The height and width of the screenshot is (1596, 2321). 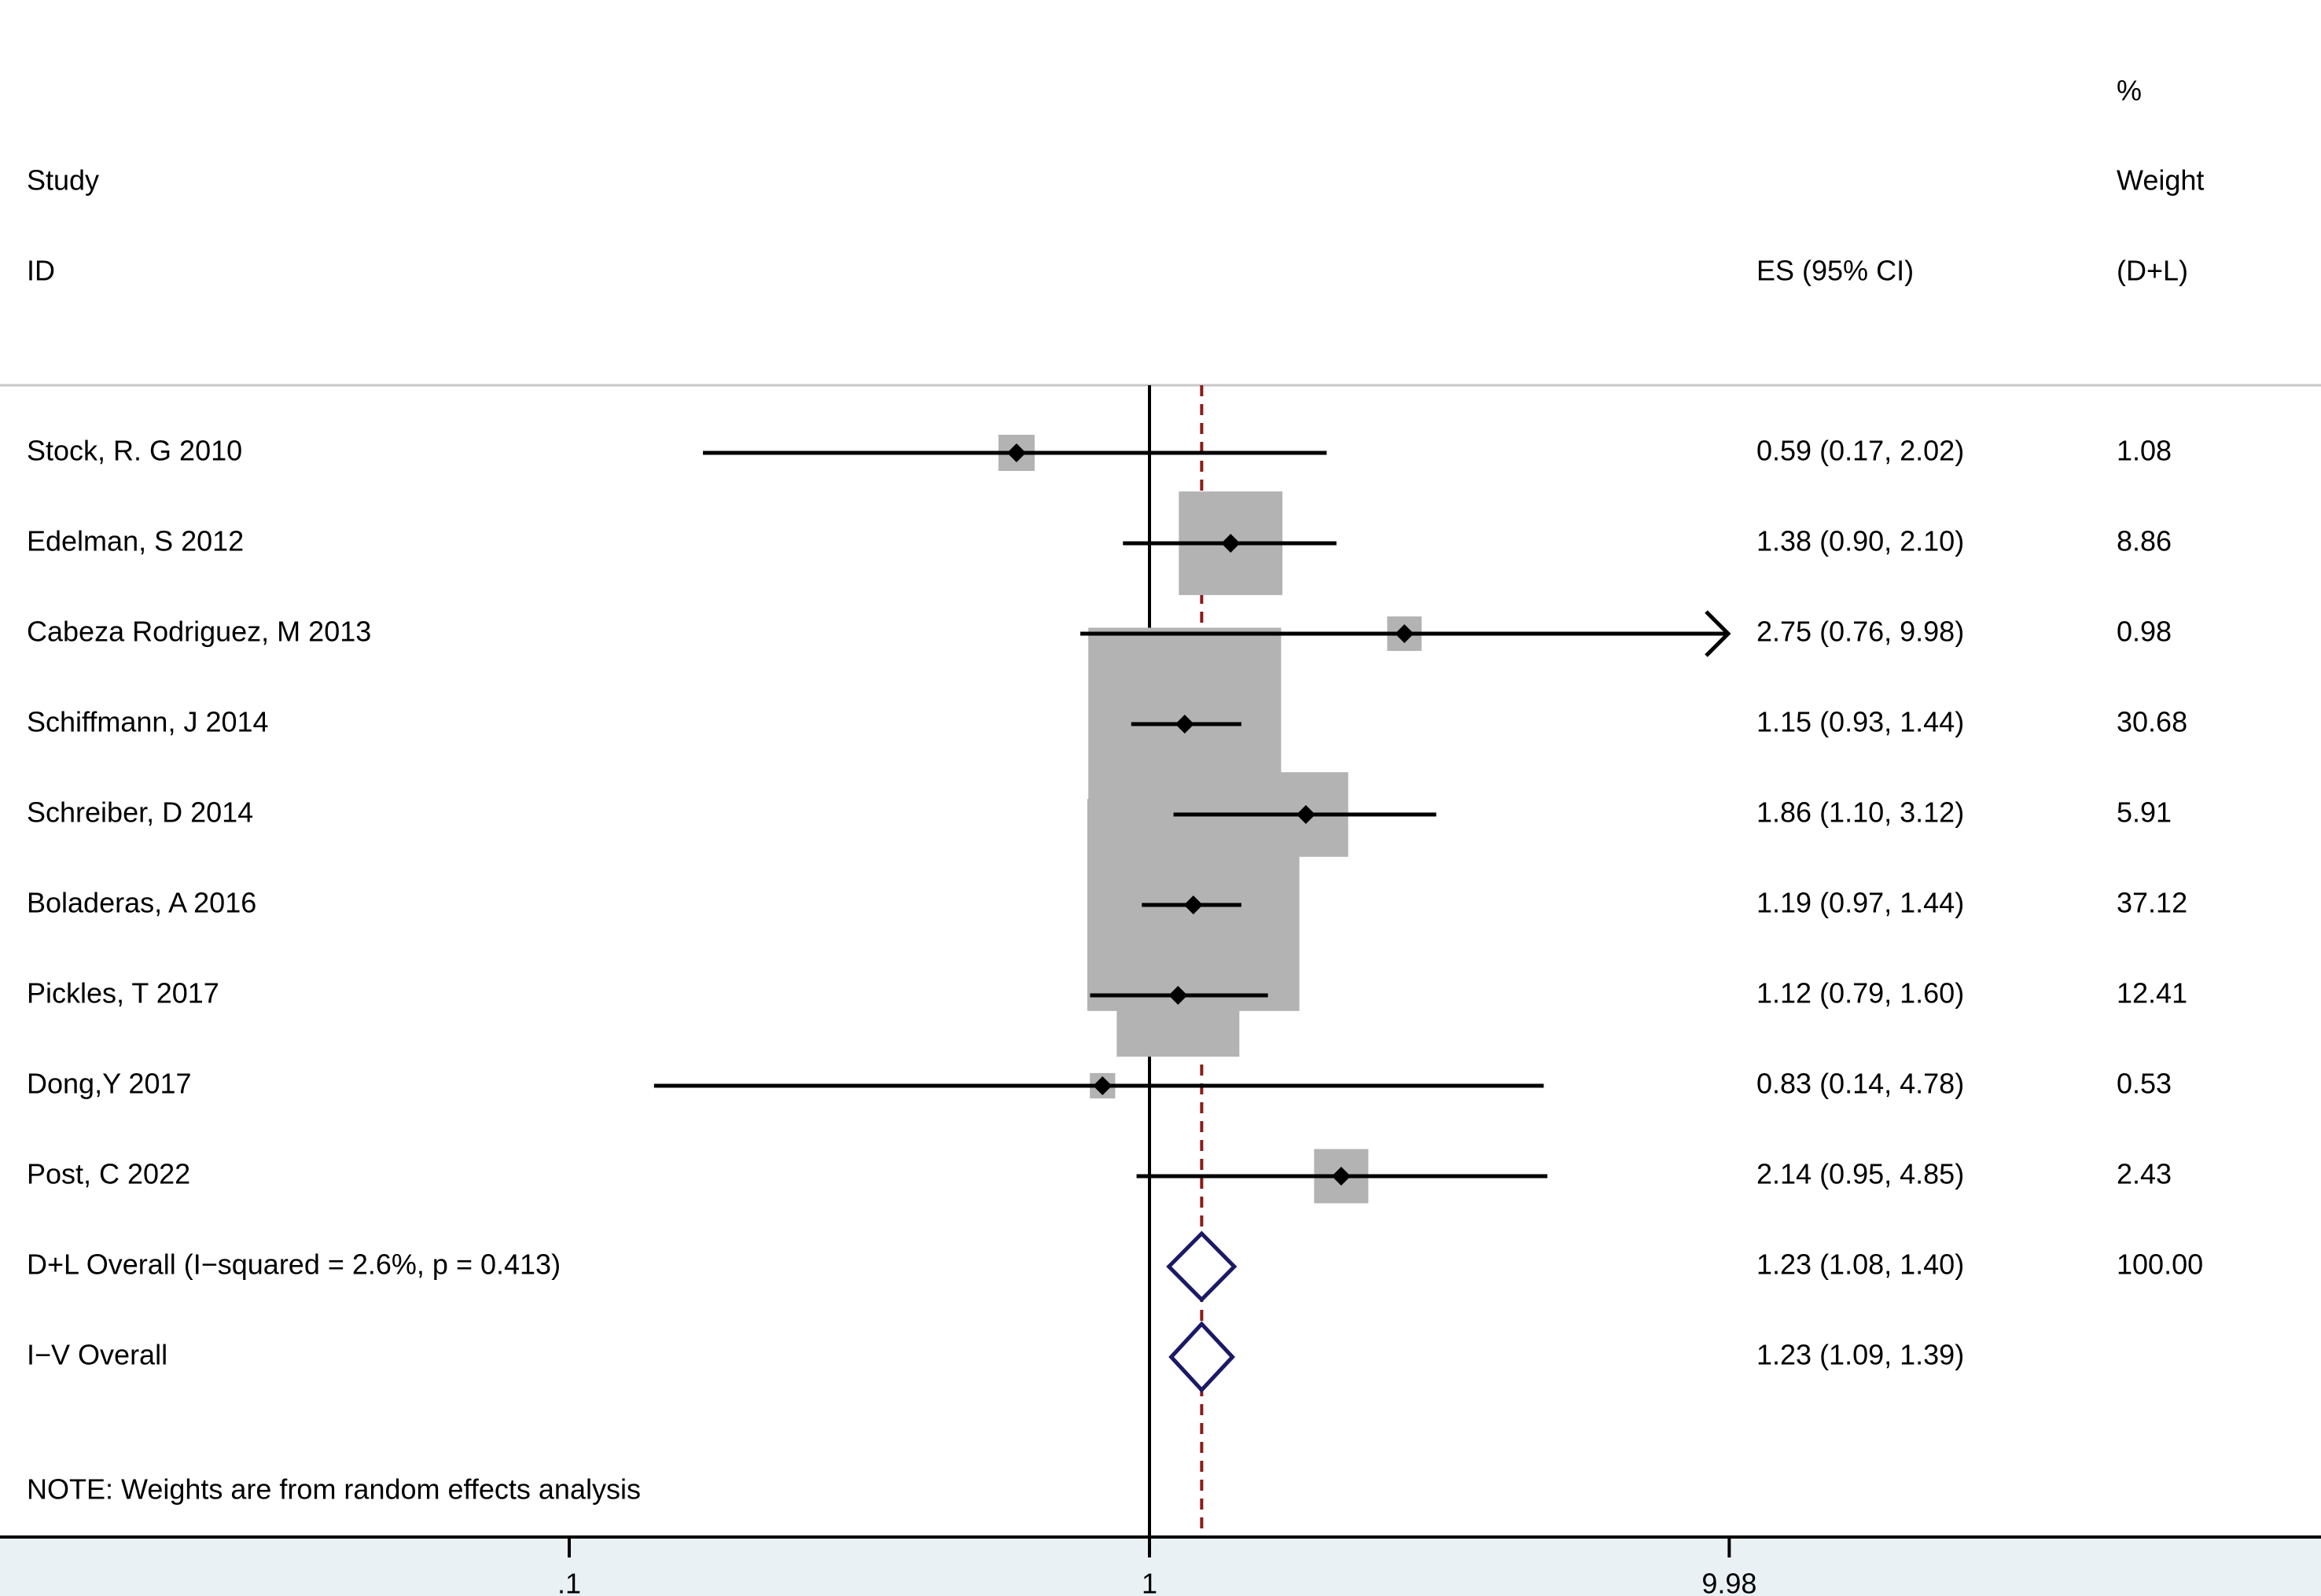 What do you see at coordinates (1860, 541) in the screenshot?
I see `es-ci-label: 1.38 (0.90, 2.10)` at bounding box center [1860, 541].